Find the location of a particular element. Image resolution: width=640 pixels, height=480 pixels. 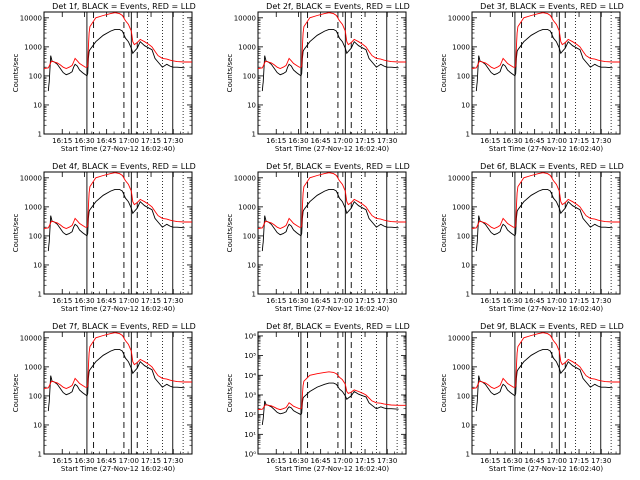

y-tick-label: 10⁰ is located at coordinates (250, 455).